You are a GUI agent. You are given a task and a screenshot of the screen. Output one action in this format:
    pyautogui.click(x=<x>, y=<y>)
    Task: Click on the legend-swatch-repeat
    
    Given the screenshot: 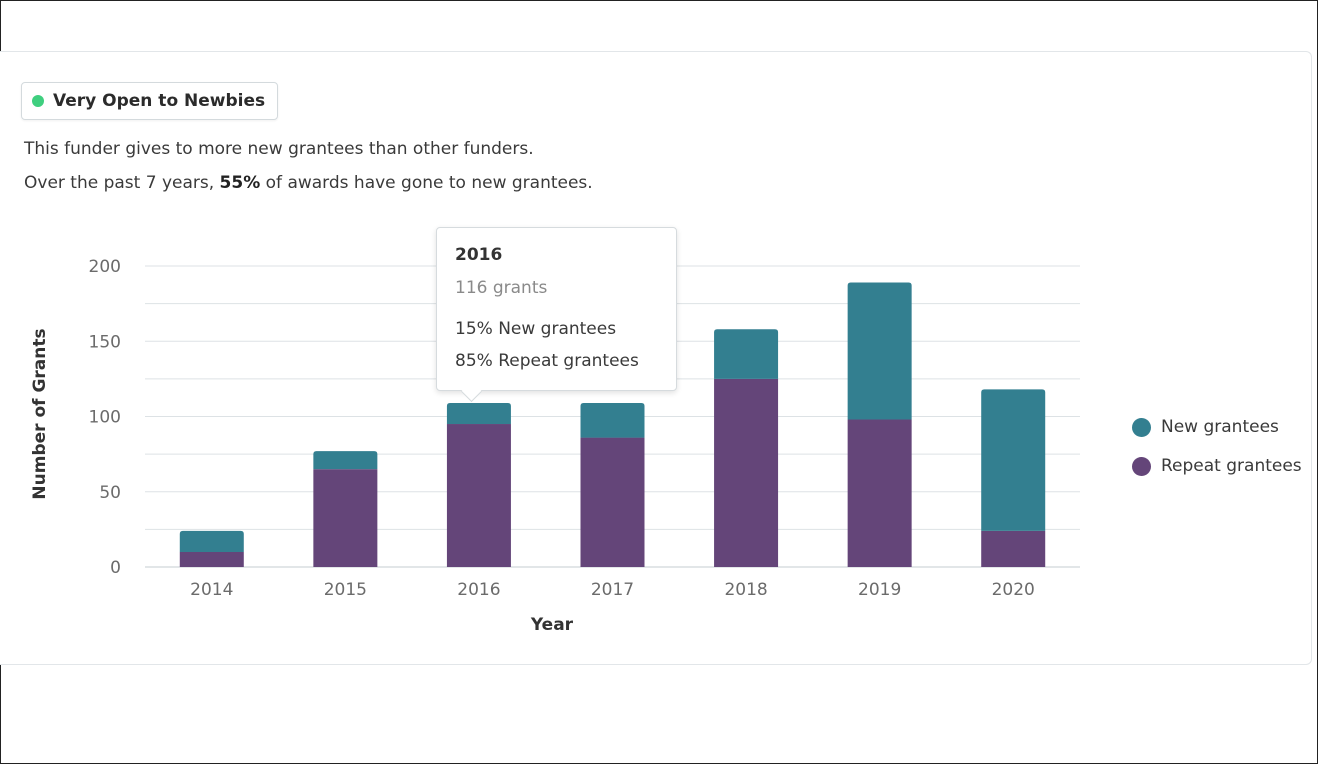 What is the action you would take?
    pyautogui.click(x=1141, y=466)
    